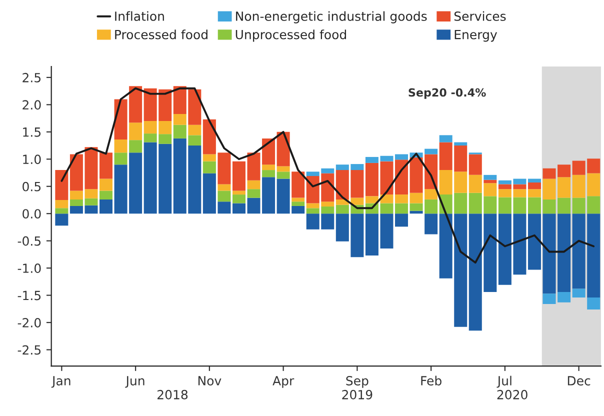 The width and height of the screenshot is (604, 416). What do you see at coordinates (29, 350) in the screenshot?
I see `y-tick-label: -2.5` at bounding box center [29, 350].